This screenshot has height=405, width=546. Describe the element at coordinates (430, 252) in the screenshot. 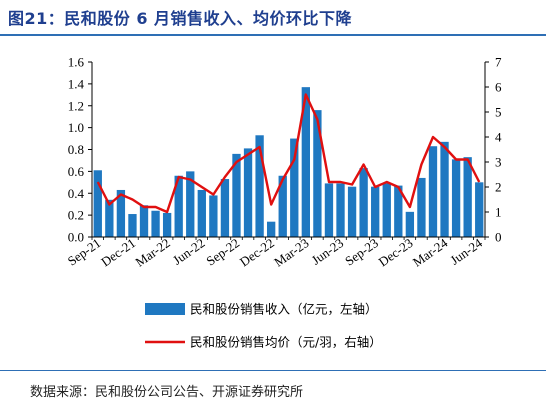

I see `x-tick-label: Mar-24` at that location.